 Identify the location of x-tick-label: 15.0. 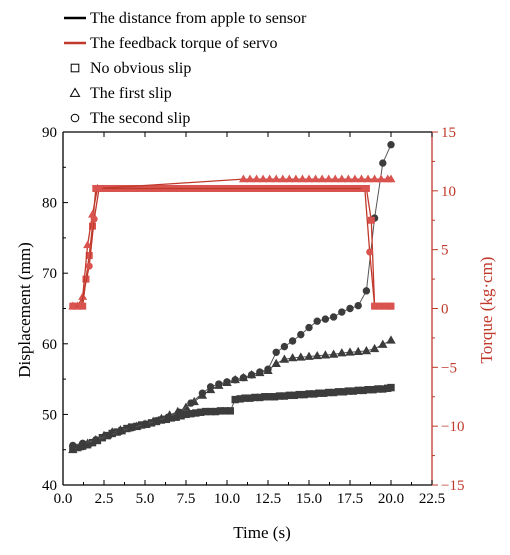
(309, 499).